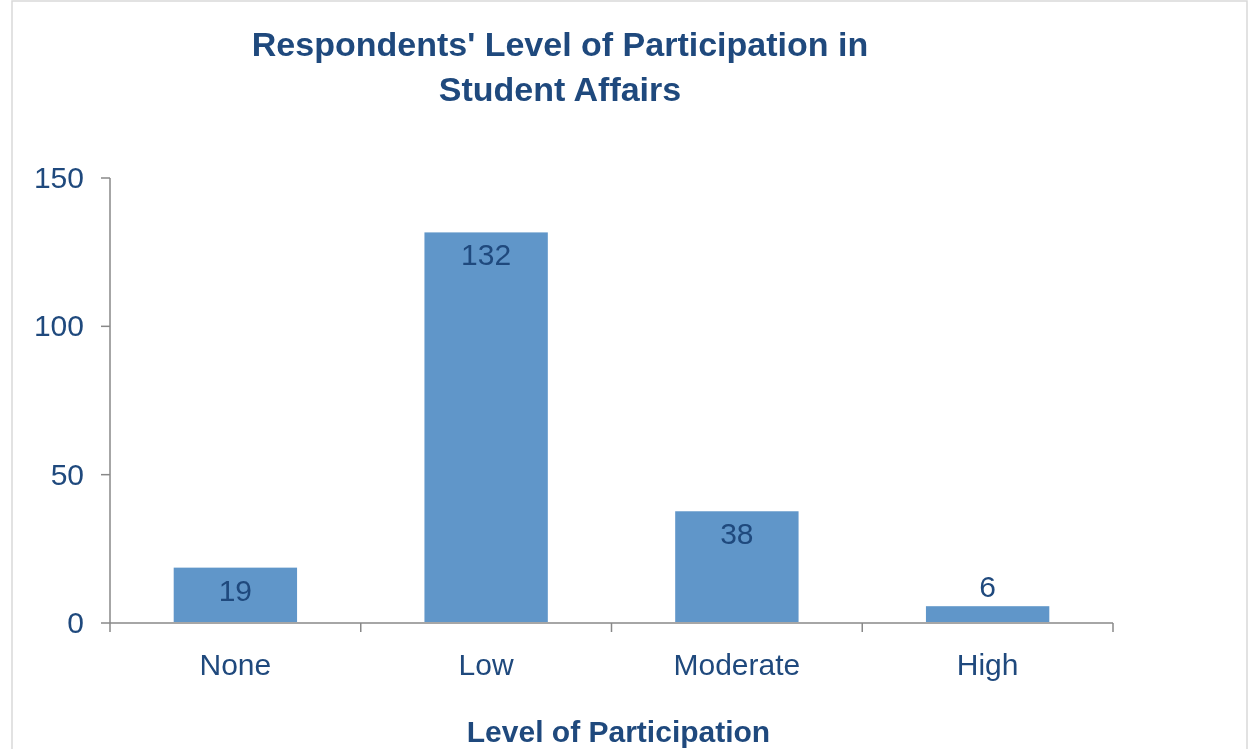 The width and height of the screenshot is (1248, 749). I want to click on data-label: 6, so click(987, 587).